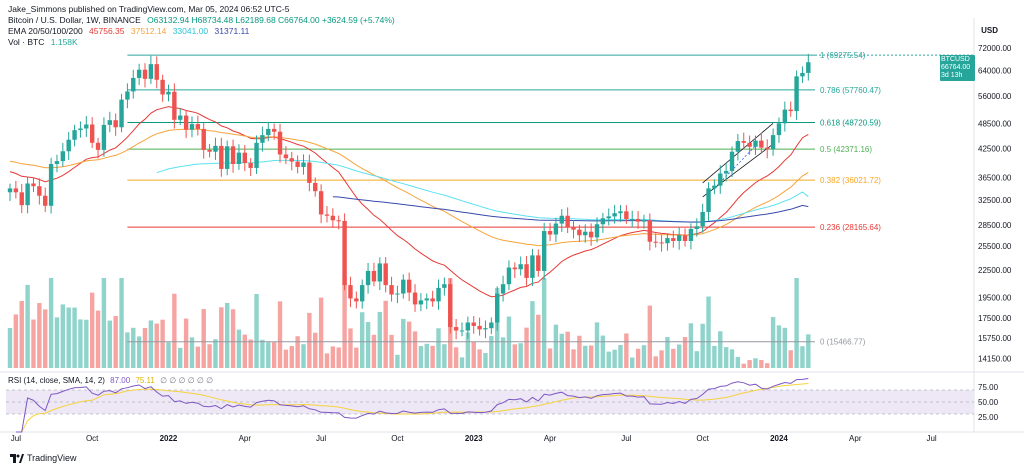 The image size is (1024, 472). What do you see at coordinates (995, 338) in the screenshot?
I see `price-tick-label: 15750.00` at bounding box center [995, 338].